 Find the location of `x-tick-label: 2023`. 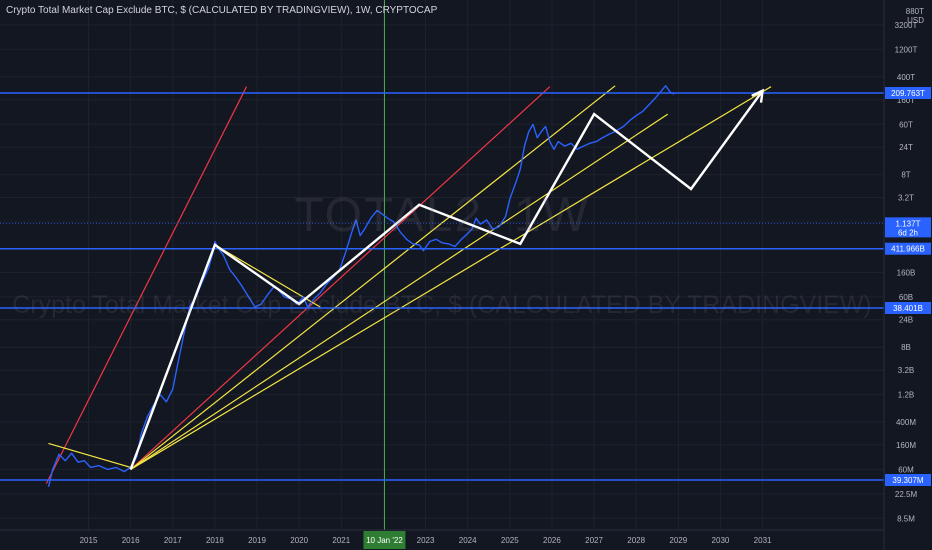

x-tick-label: 2023 is located at coordinates (426, 540).